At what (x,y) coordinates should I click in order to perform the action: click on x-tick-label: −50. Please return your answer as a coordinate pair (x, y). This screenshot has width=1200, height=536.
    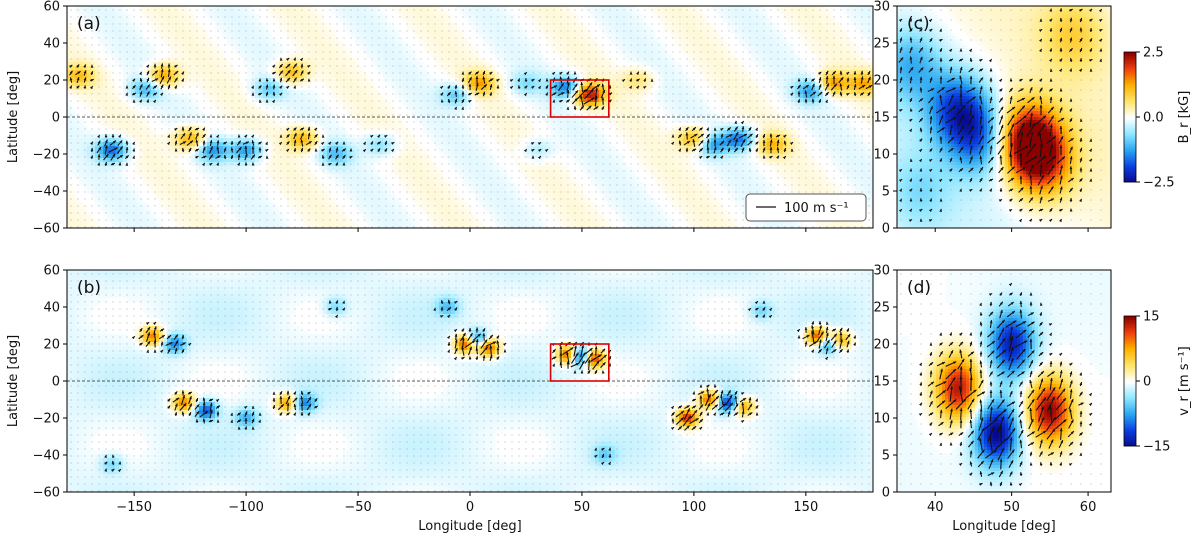
    Looking at the image, I should click on (357, 507).